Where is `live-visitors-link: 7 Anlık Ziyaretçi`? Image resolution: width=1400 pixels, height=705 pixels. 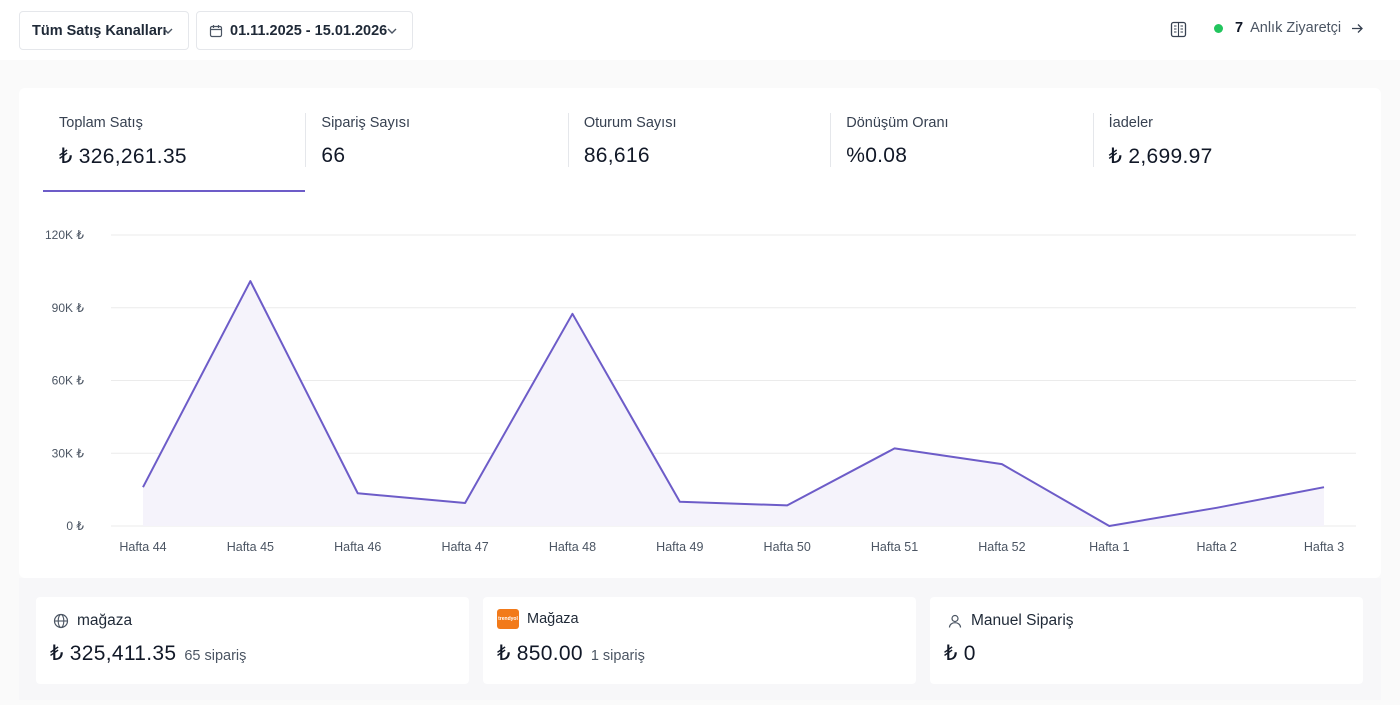
live-visitors-link: 7 Anlık Ziyaretçi is located at coordinates (1289, 28).